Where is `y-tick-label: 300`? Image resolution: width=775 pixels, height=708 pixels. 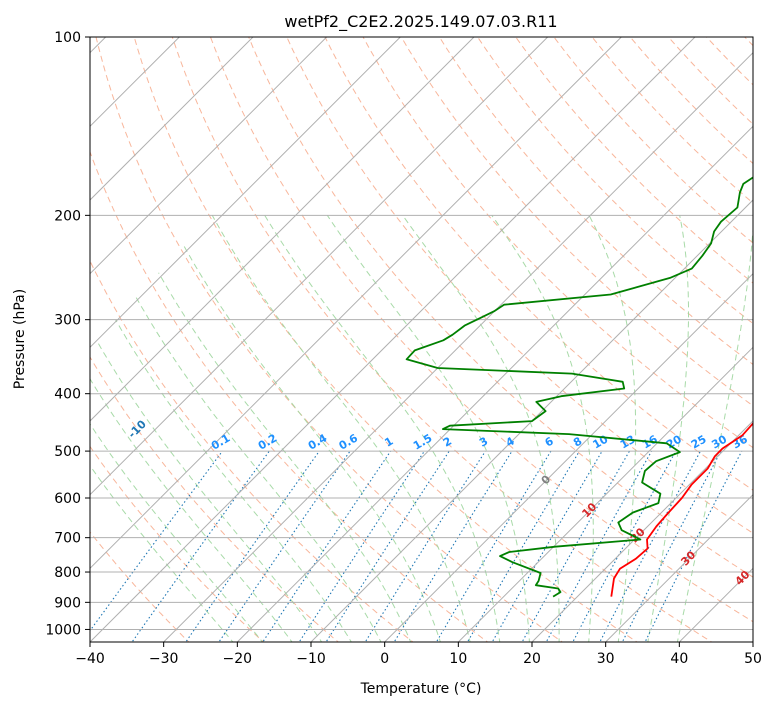
y-tick-label: 300 is located at coordinates (67, 321).